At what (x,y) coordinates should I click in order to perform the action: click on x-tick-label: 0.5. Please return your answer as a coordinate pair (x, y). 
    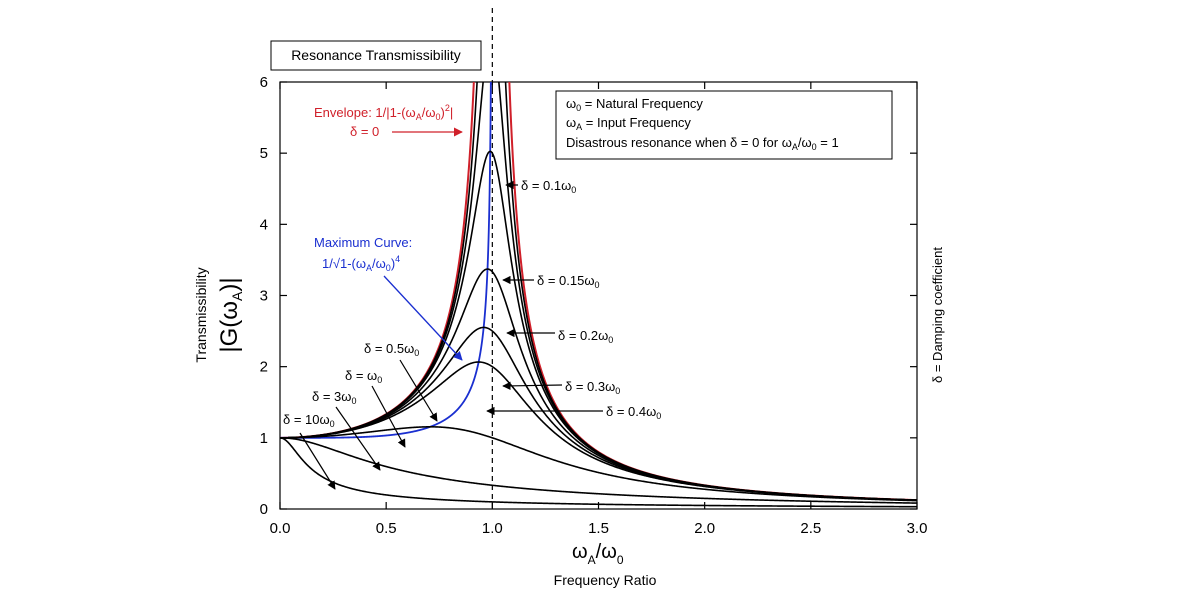
    Looking at the image, I should click on (386, 528).